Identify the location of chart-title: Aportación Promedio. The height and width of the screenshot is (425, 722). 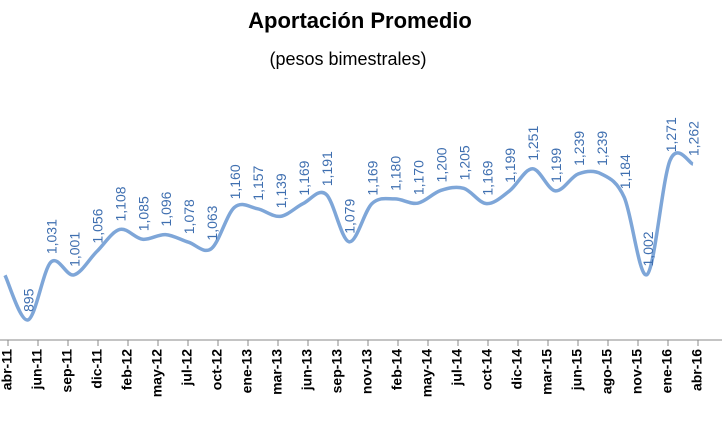
(360, 20).